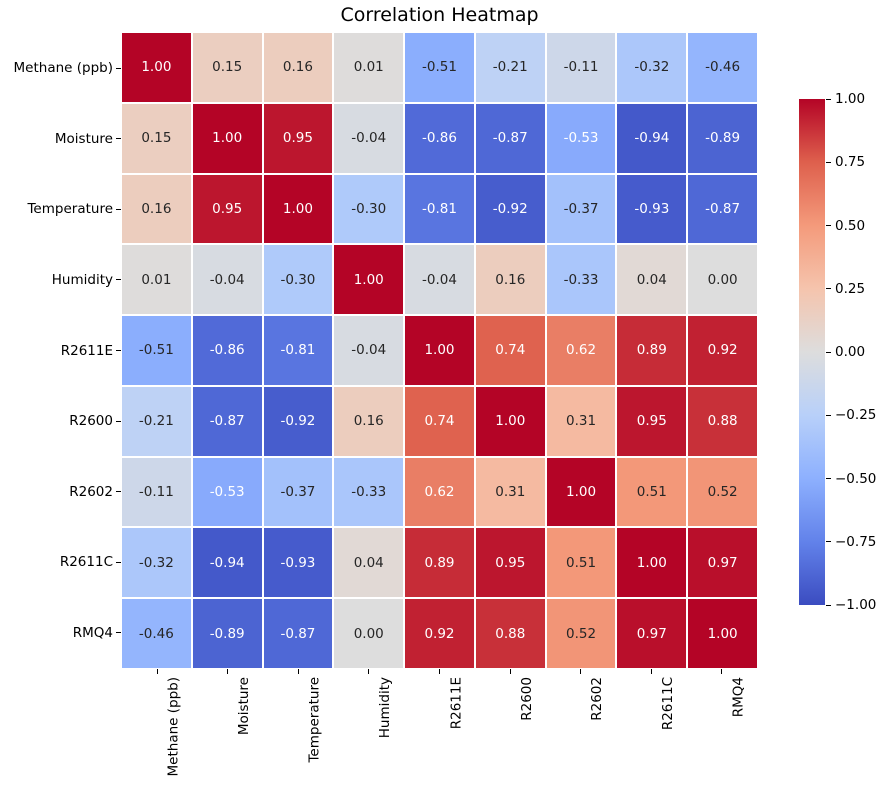  Describe the element at coordinates (173, 727) in the screenshot. I see `x-tick-label: Methane (ppb)` at that location.